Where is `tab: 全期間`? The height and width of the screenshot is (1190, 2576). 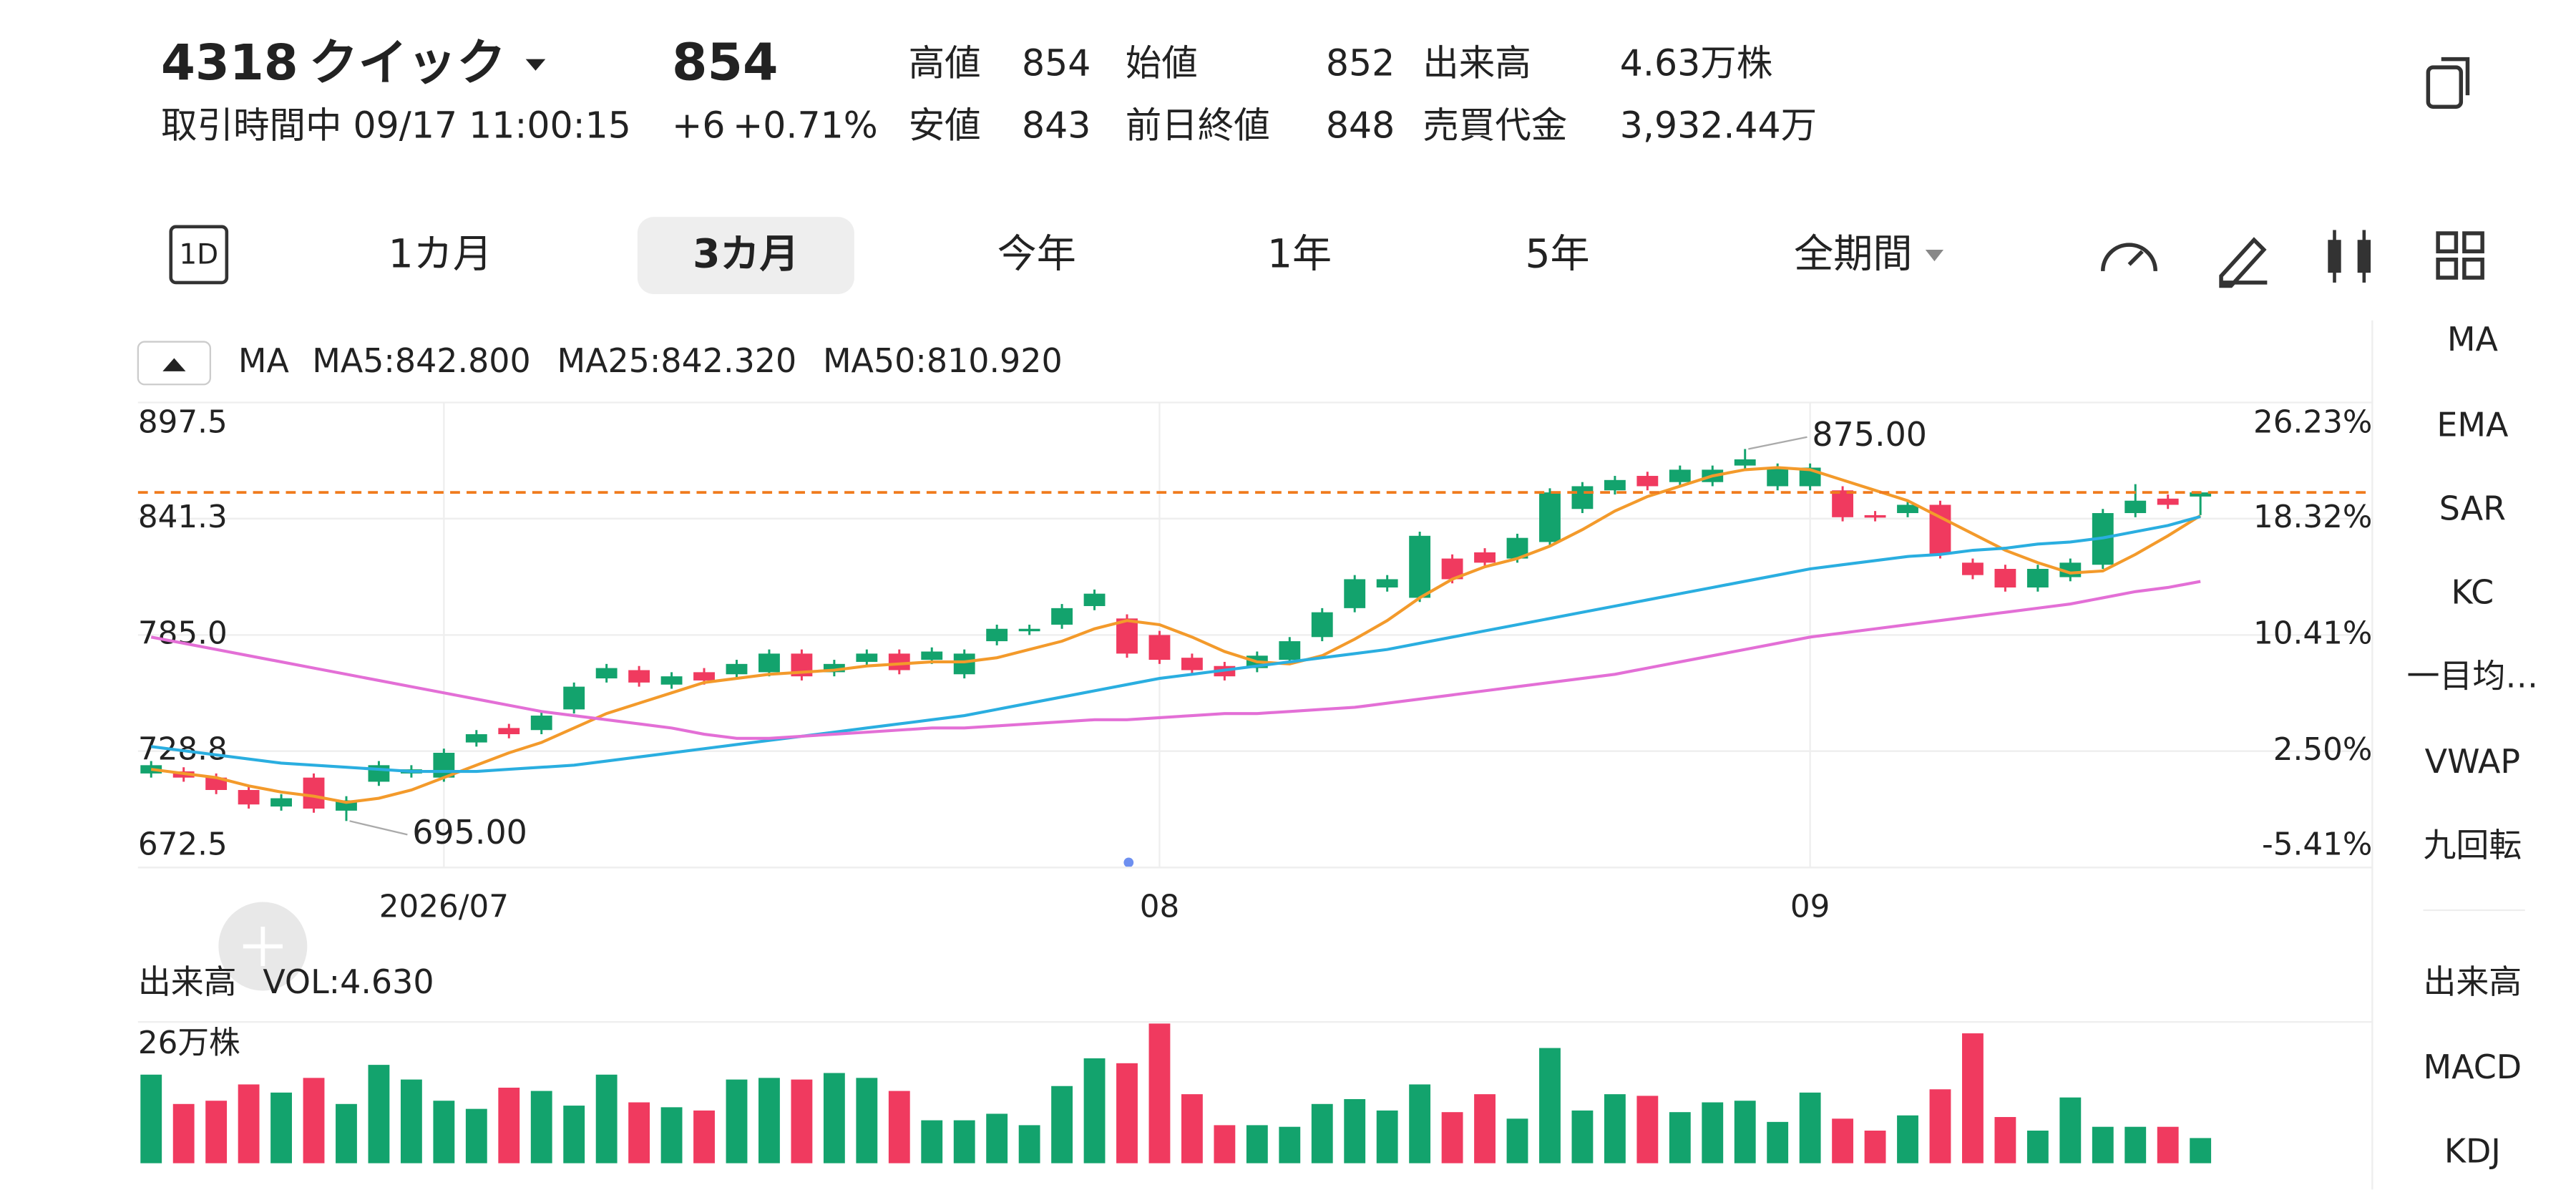 tab: 全期間 is located at coordinates (1853, 253).